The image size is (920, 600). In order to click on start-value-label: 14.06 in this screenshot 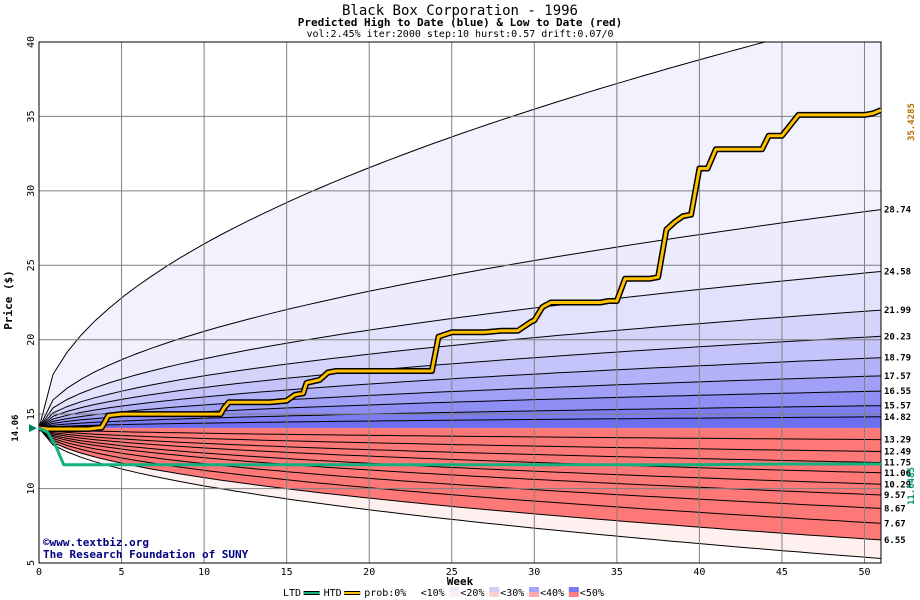, I will do `click(16, 428)`.